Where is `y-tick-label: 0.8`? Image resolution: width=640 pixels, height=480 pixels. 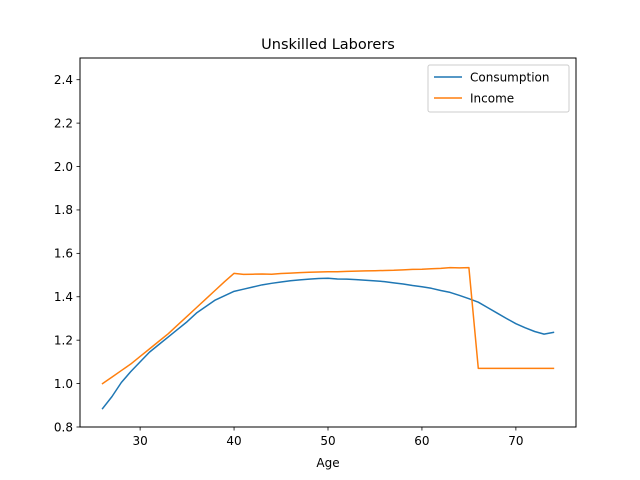
y-tick-label: 0.8 is located at coordinates (63, 427).